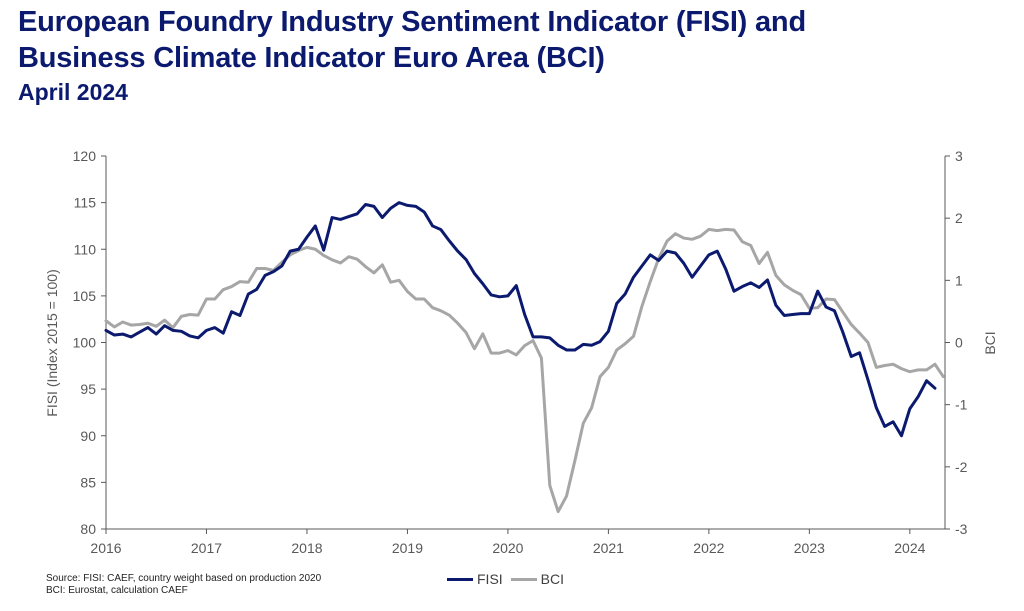 Image resolution: width=1024 pixels, height=611 pixels. I want to click on legend-item-bci: BCI, so click(537, 579).